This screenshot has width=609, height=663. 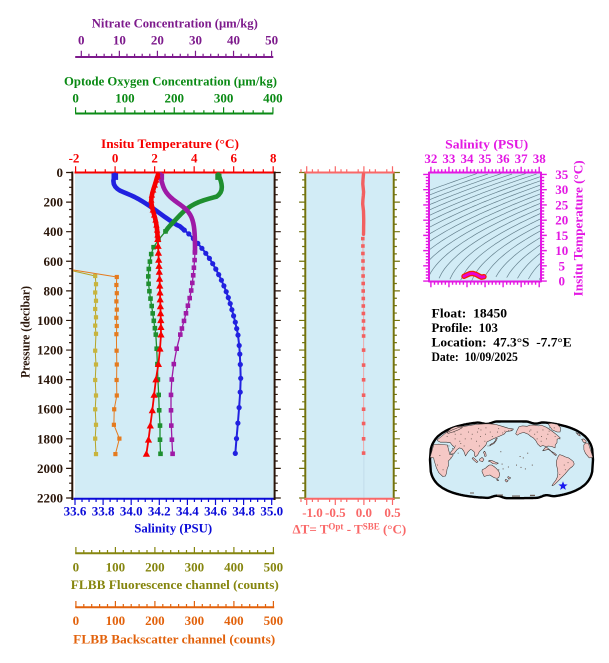 What do you see at coordinates (562, 265) in the screenshot?
I see `svg-text: 5` at bounding box center [562, 265].